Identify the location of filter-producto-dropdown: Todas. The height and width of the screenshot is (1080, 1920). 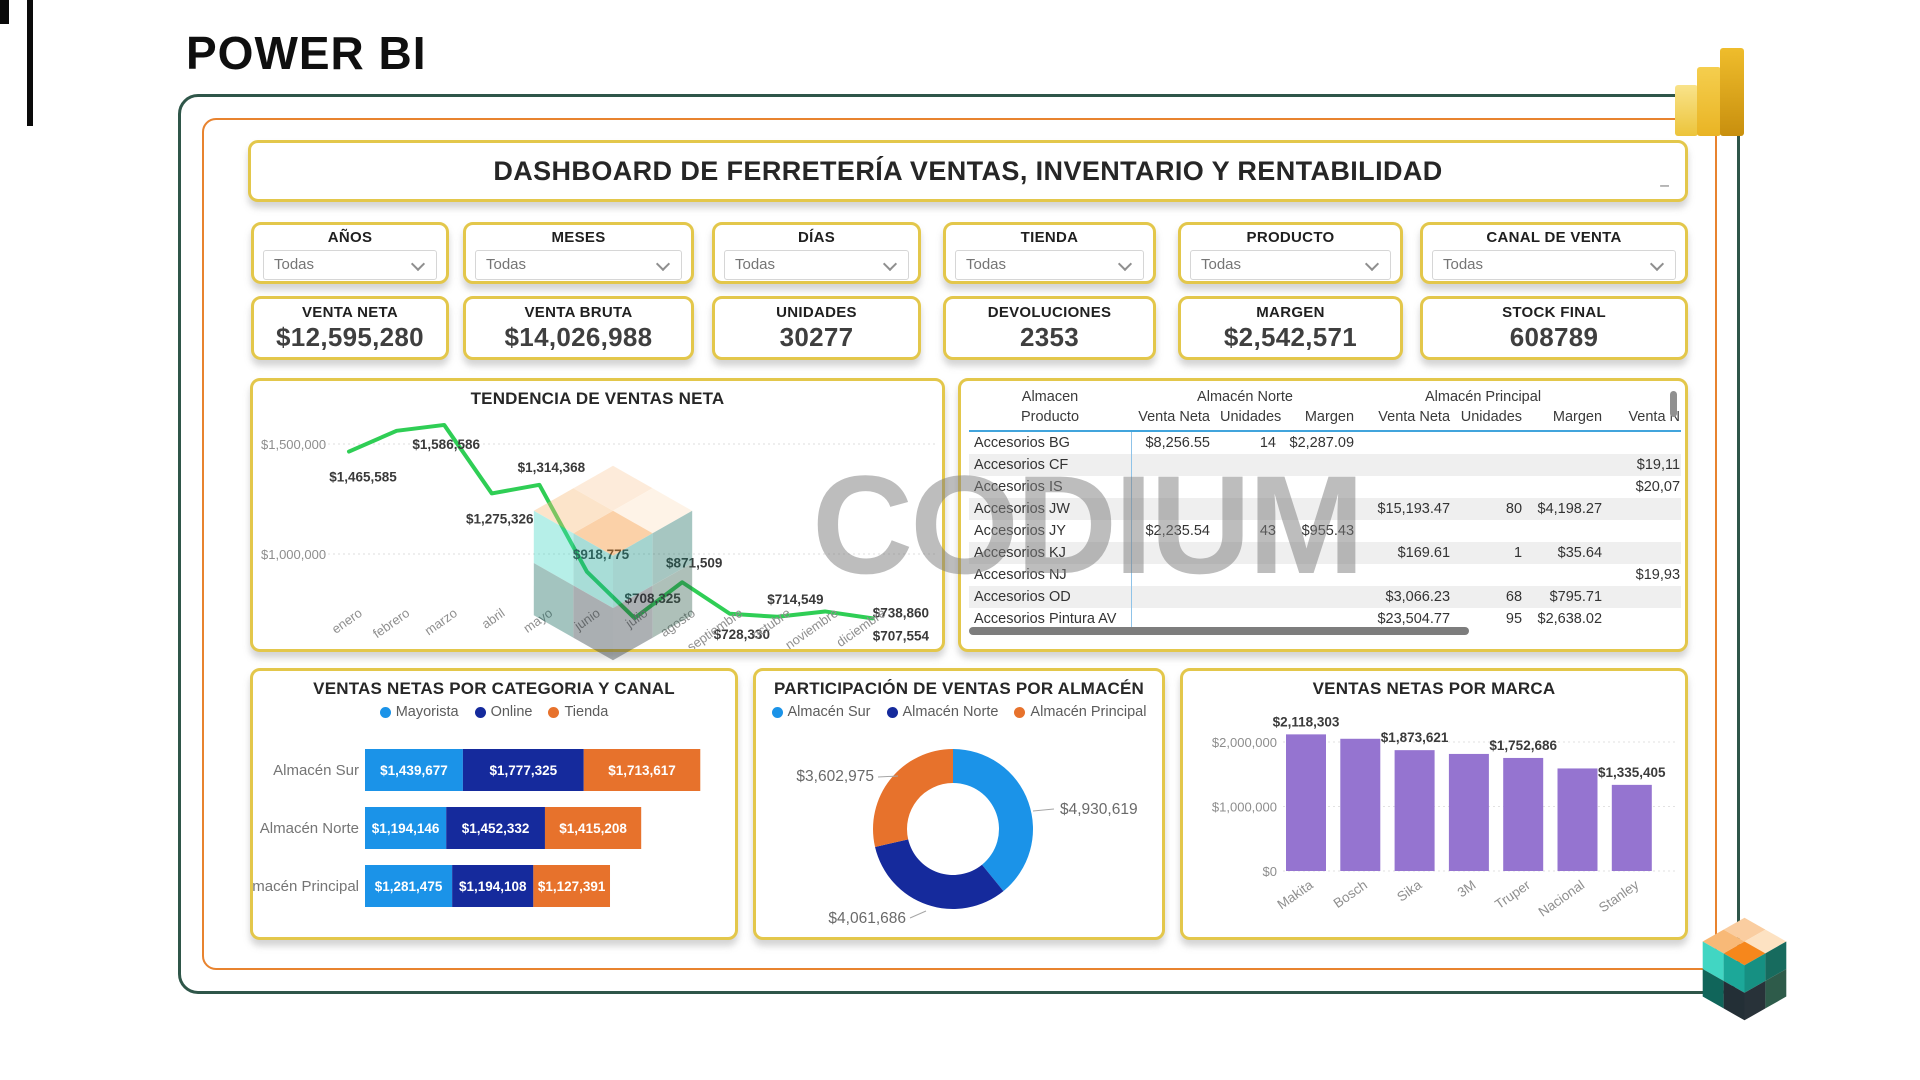
(1290, 265).